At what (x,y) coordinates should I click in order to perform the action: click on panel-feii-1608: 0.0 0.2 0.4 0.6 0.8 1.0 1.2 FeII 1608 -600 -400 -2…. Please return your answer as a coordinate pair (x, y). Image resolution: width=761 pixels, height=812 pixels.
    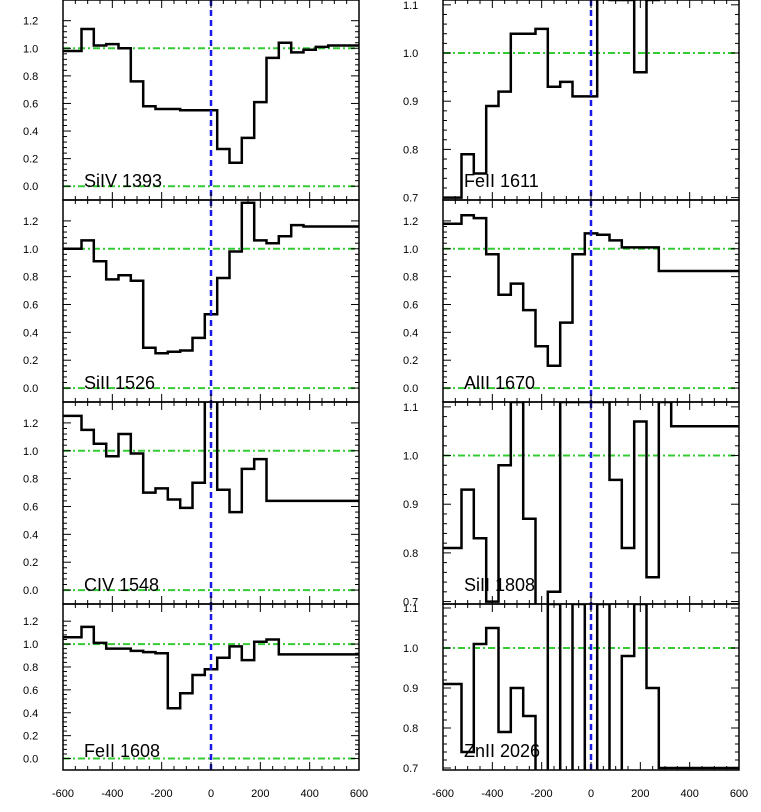
    Looking at the image, I should click on (195, 701).